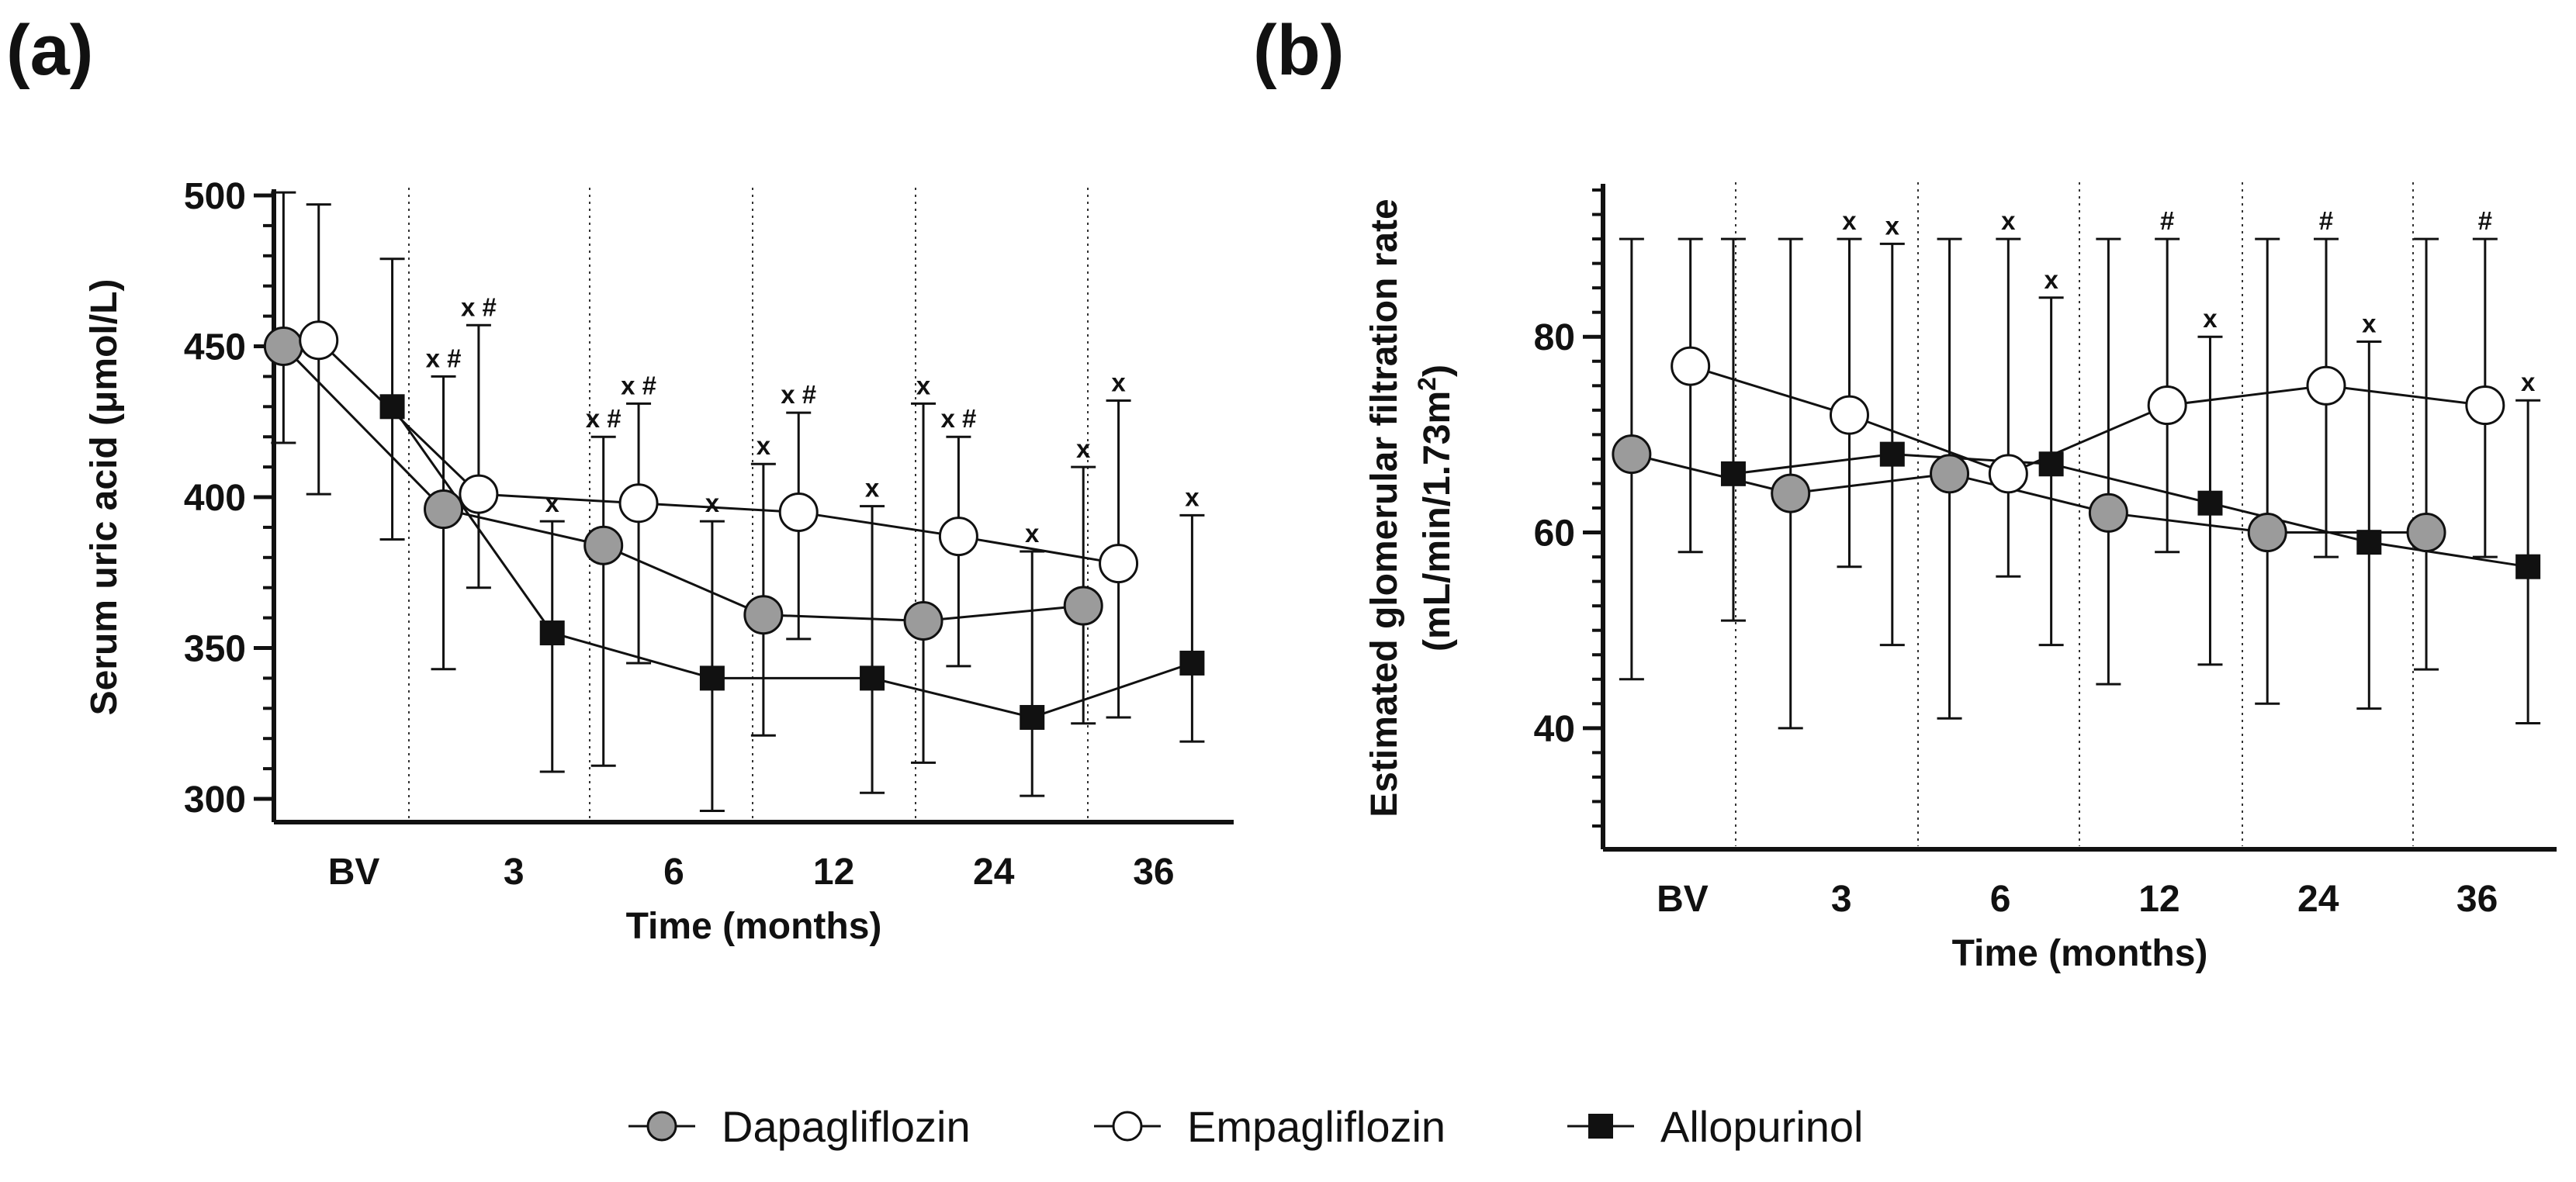 Image resolution: width=2576 pixels, height=1182 pixels. What do you see at coordinates (1437, 371) in the screenshot?
I see `y-axis-title-close: )` at bounding box center [1437, 371].